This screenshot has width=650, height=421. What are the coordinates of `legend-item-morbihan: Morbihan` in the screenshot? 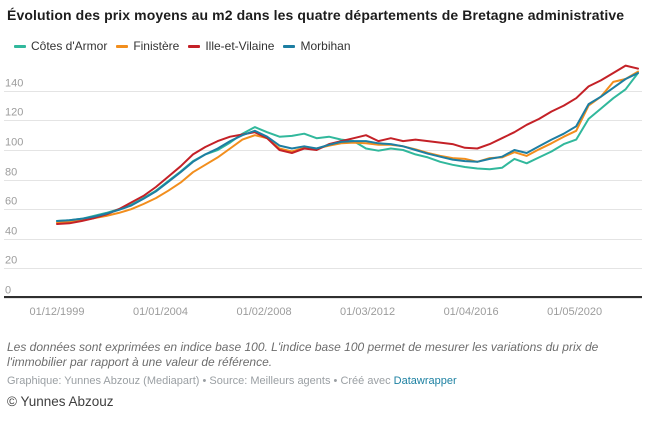 It's located at (317, 46).